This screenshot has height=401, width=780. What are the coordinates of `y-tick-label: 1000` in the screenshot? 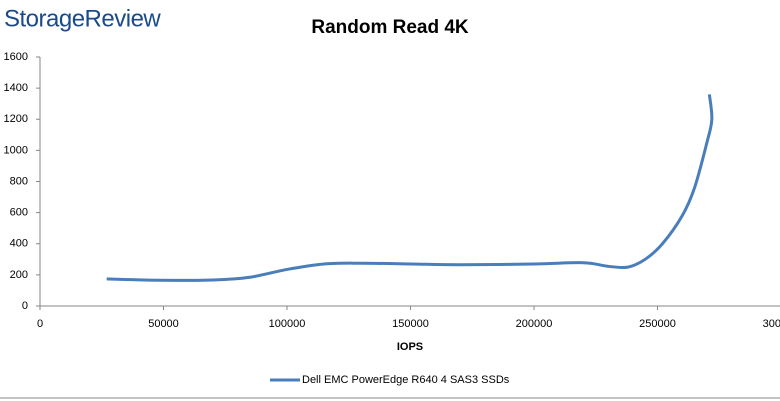 It's located at (16, 150).